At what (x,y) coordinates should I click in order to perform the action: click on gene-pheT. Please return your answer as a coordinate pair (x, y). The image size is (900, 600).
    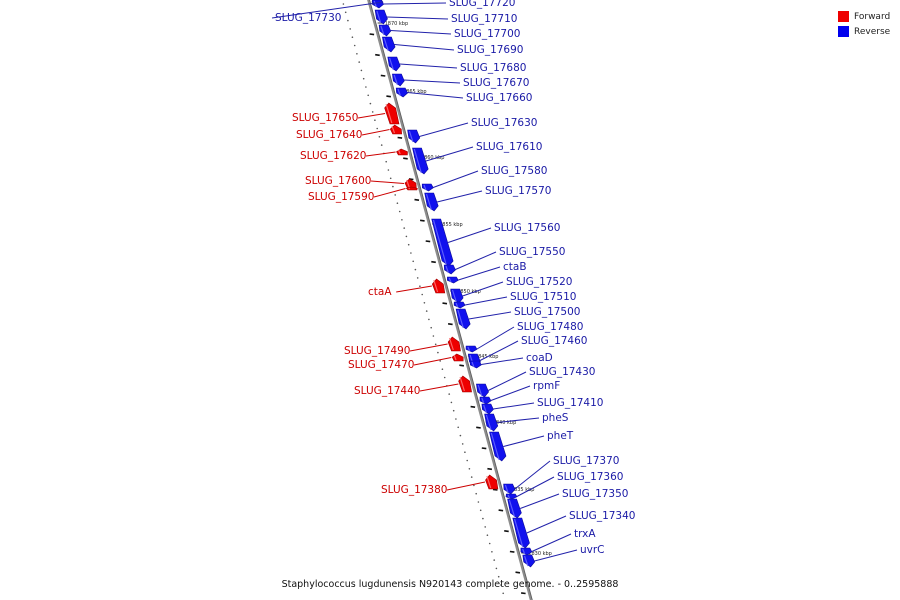
    Looking at the image, I should click on (498, 446).